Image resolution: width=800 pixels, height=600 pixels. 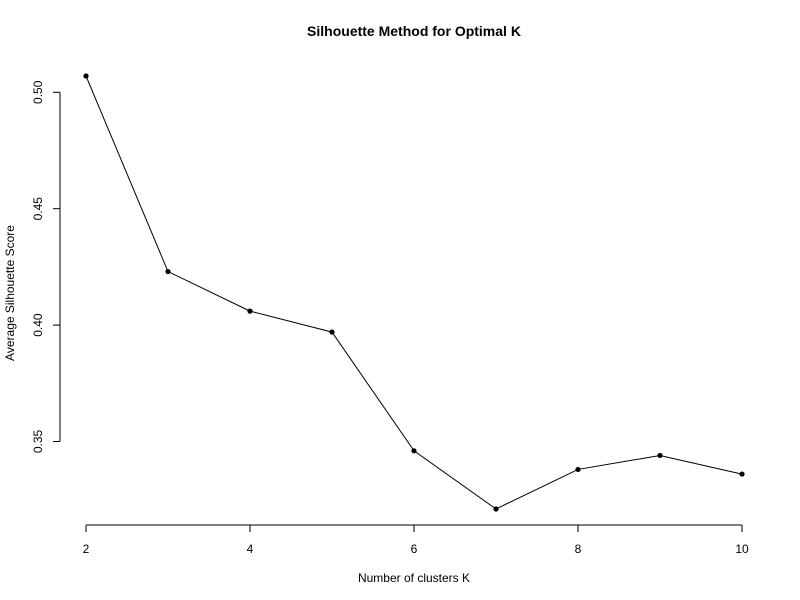 I want to click on chart-title: Silhouette Method for Optimal K, so click(x=414, y=31).